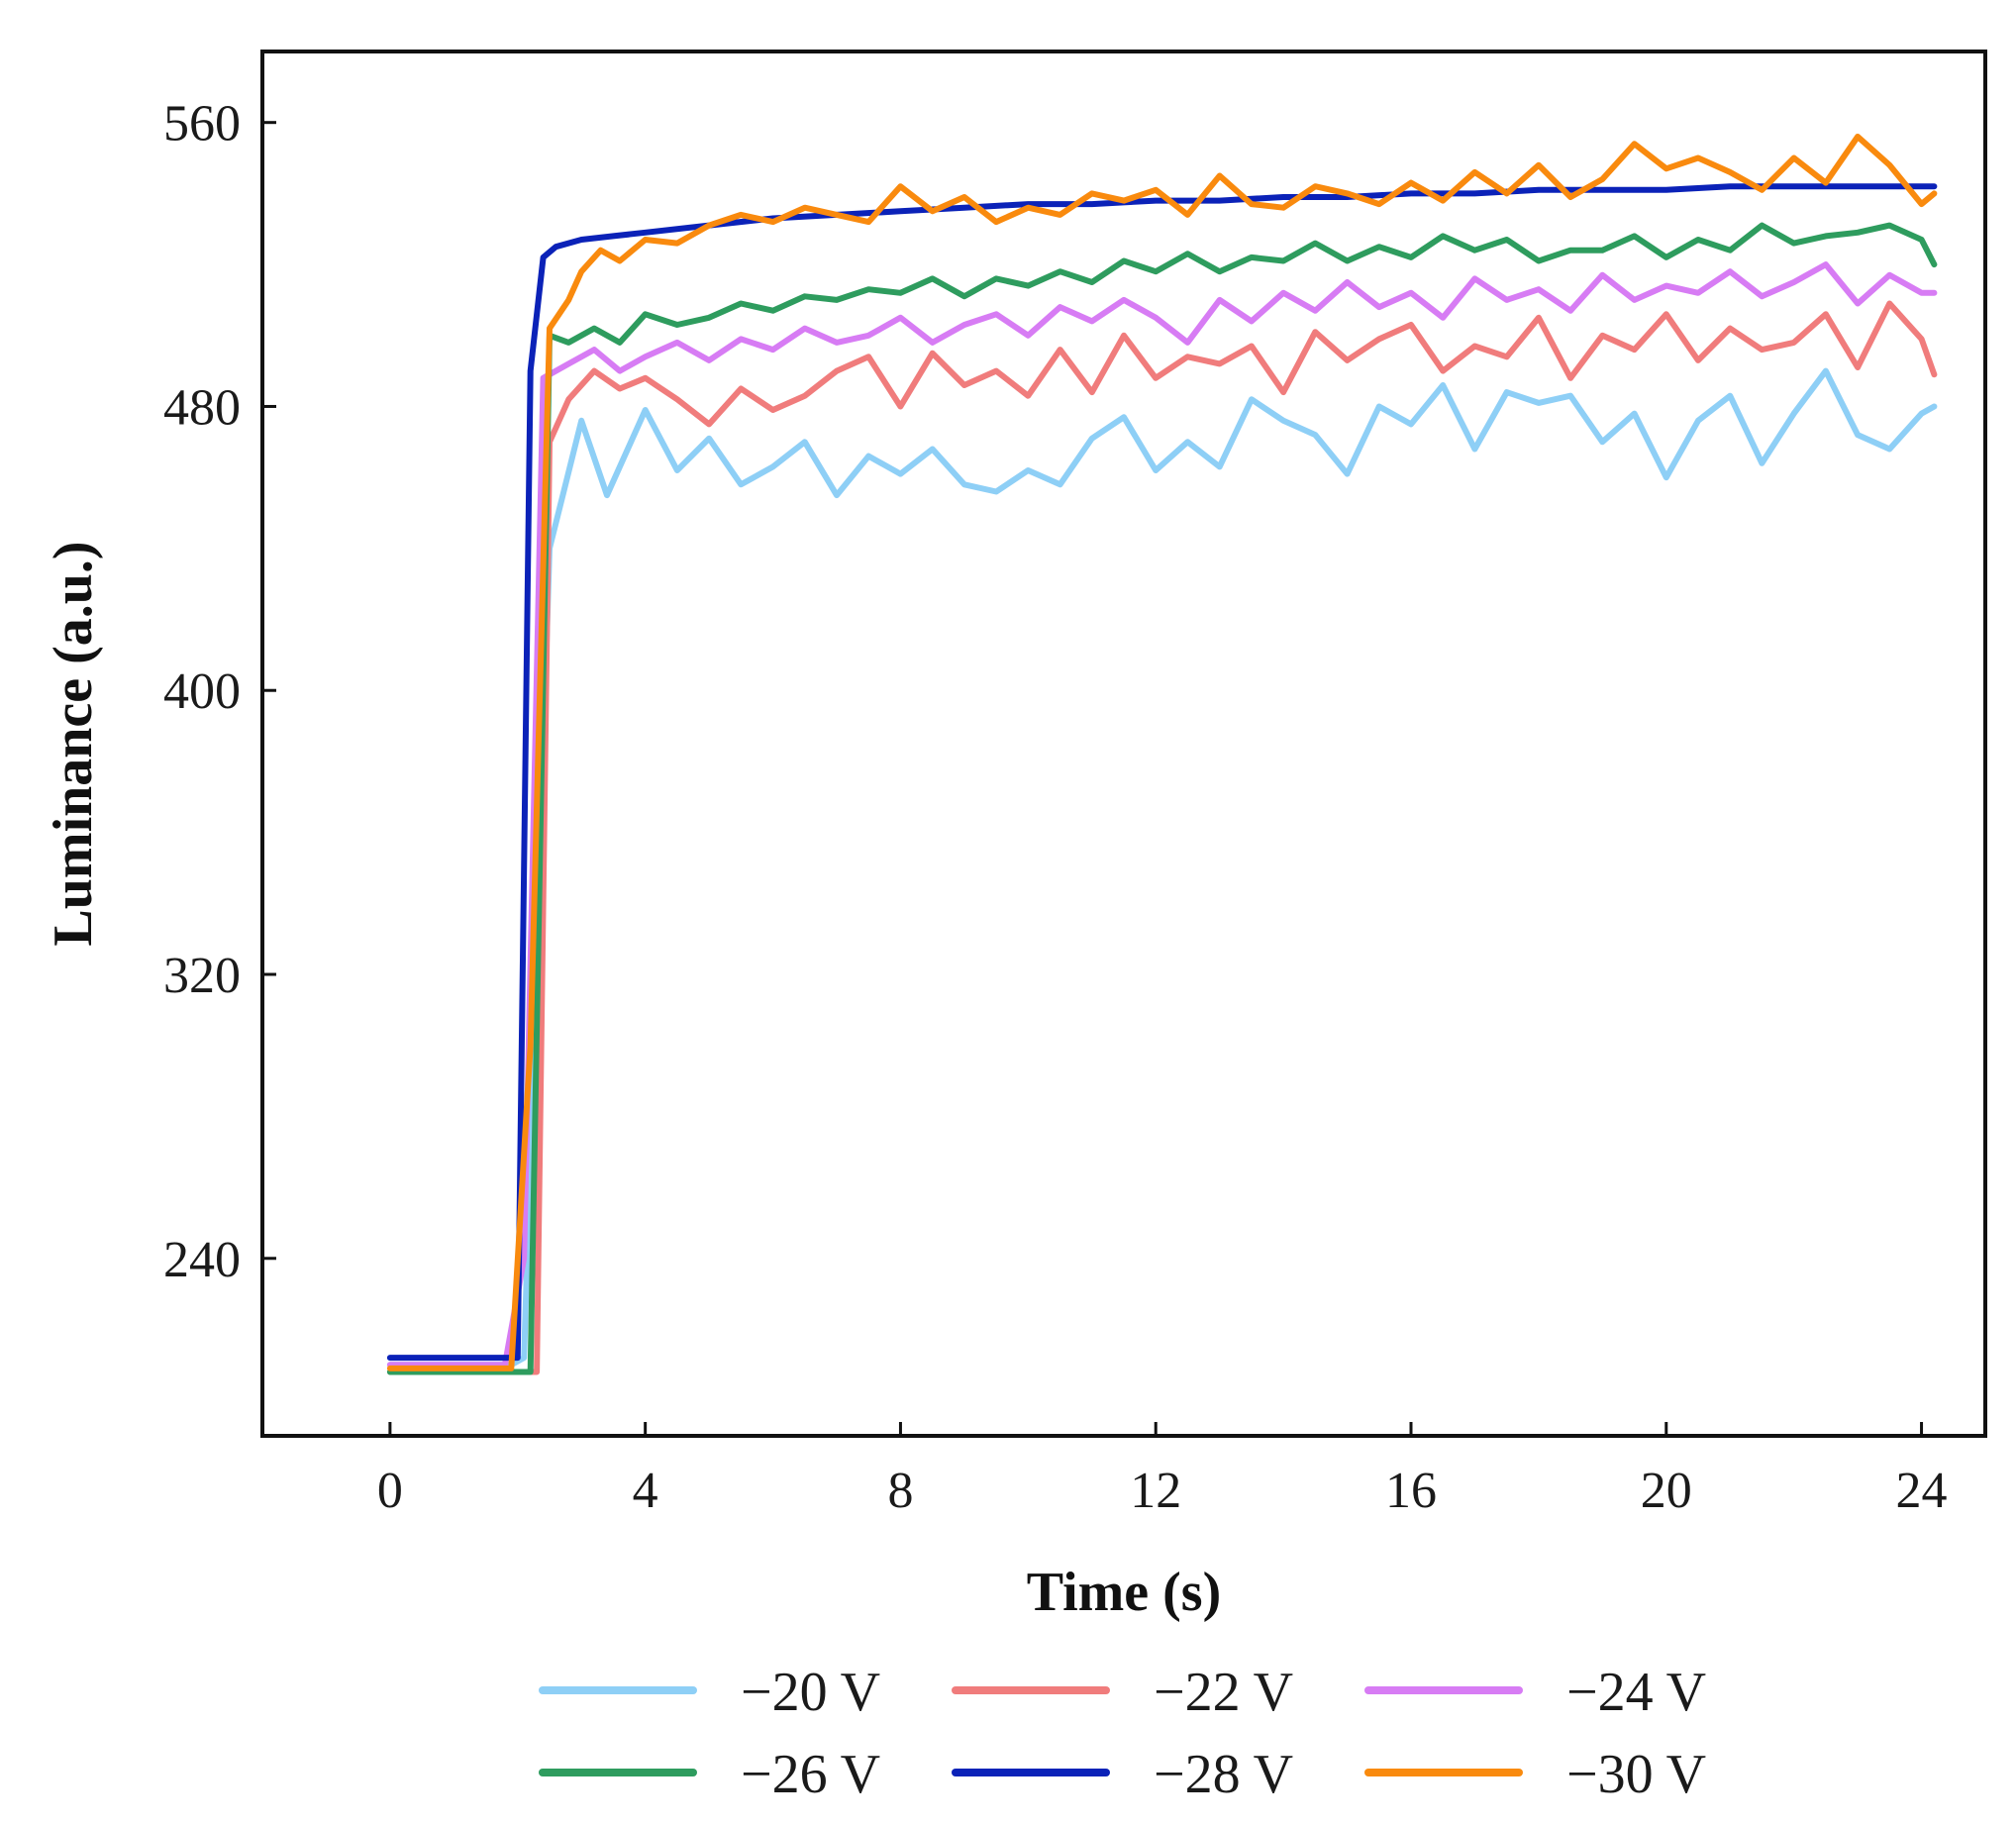 This screenshot has width=2016, height=1826. I want to click on legend: −20 V −22 V −24 V −26 V −28 V −30 V, so click(1122, 1733).